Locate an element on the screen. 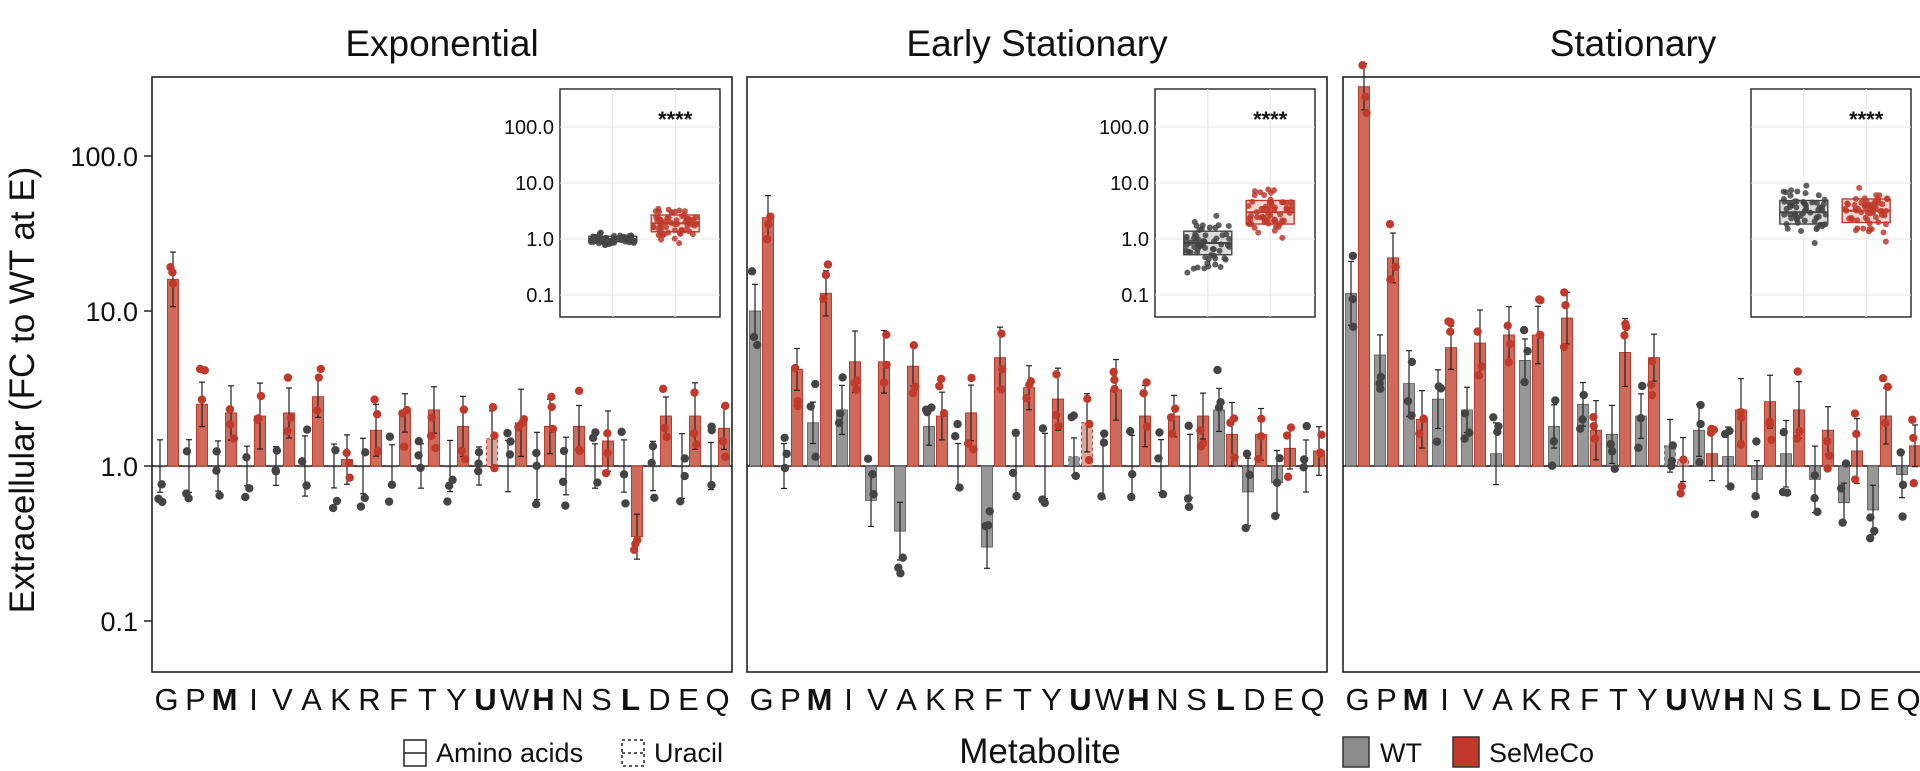 The width and height of the screenshot is (1920, 771). inset-panel: 0.1 1.0 10.0 100.0 **** is located at coordinates (1207, 203).